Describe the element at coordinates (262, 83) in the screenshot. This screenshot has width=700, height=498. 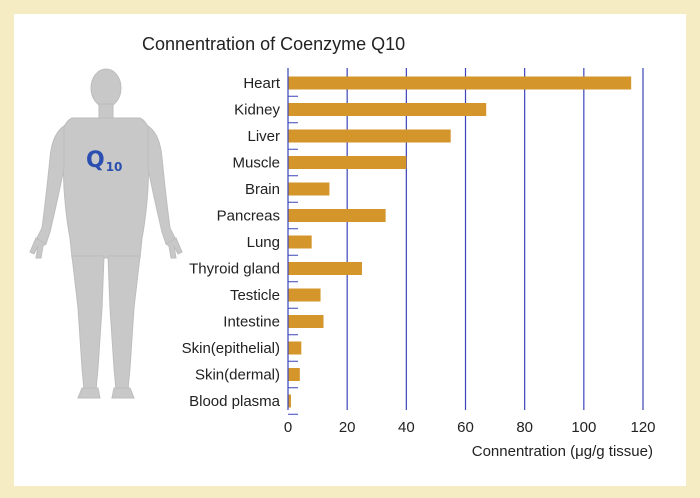
I see `category-label: Heart` at that location.